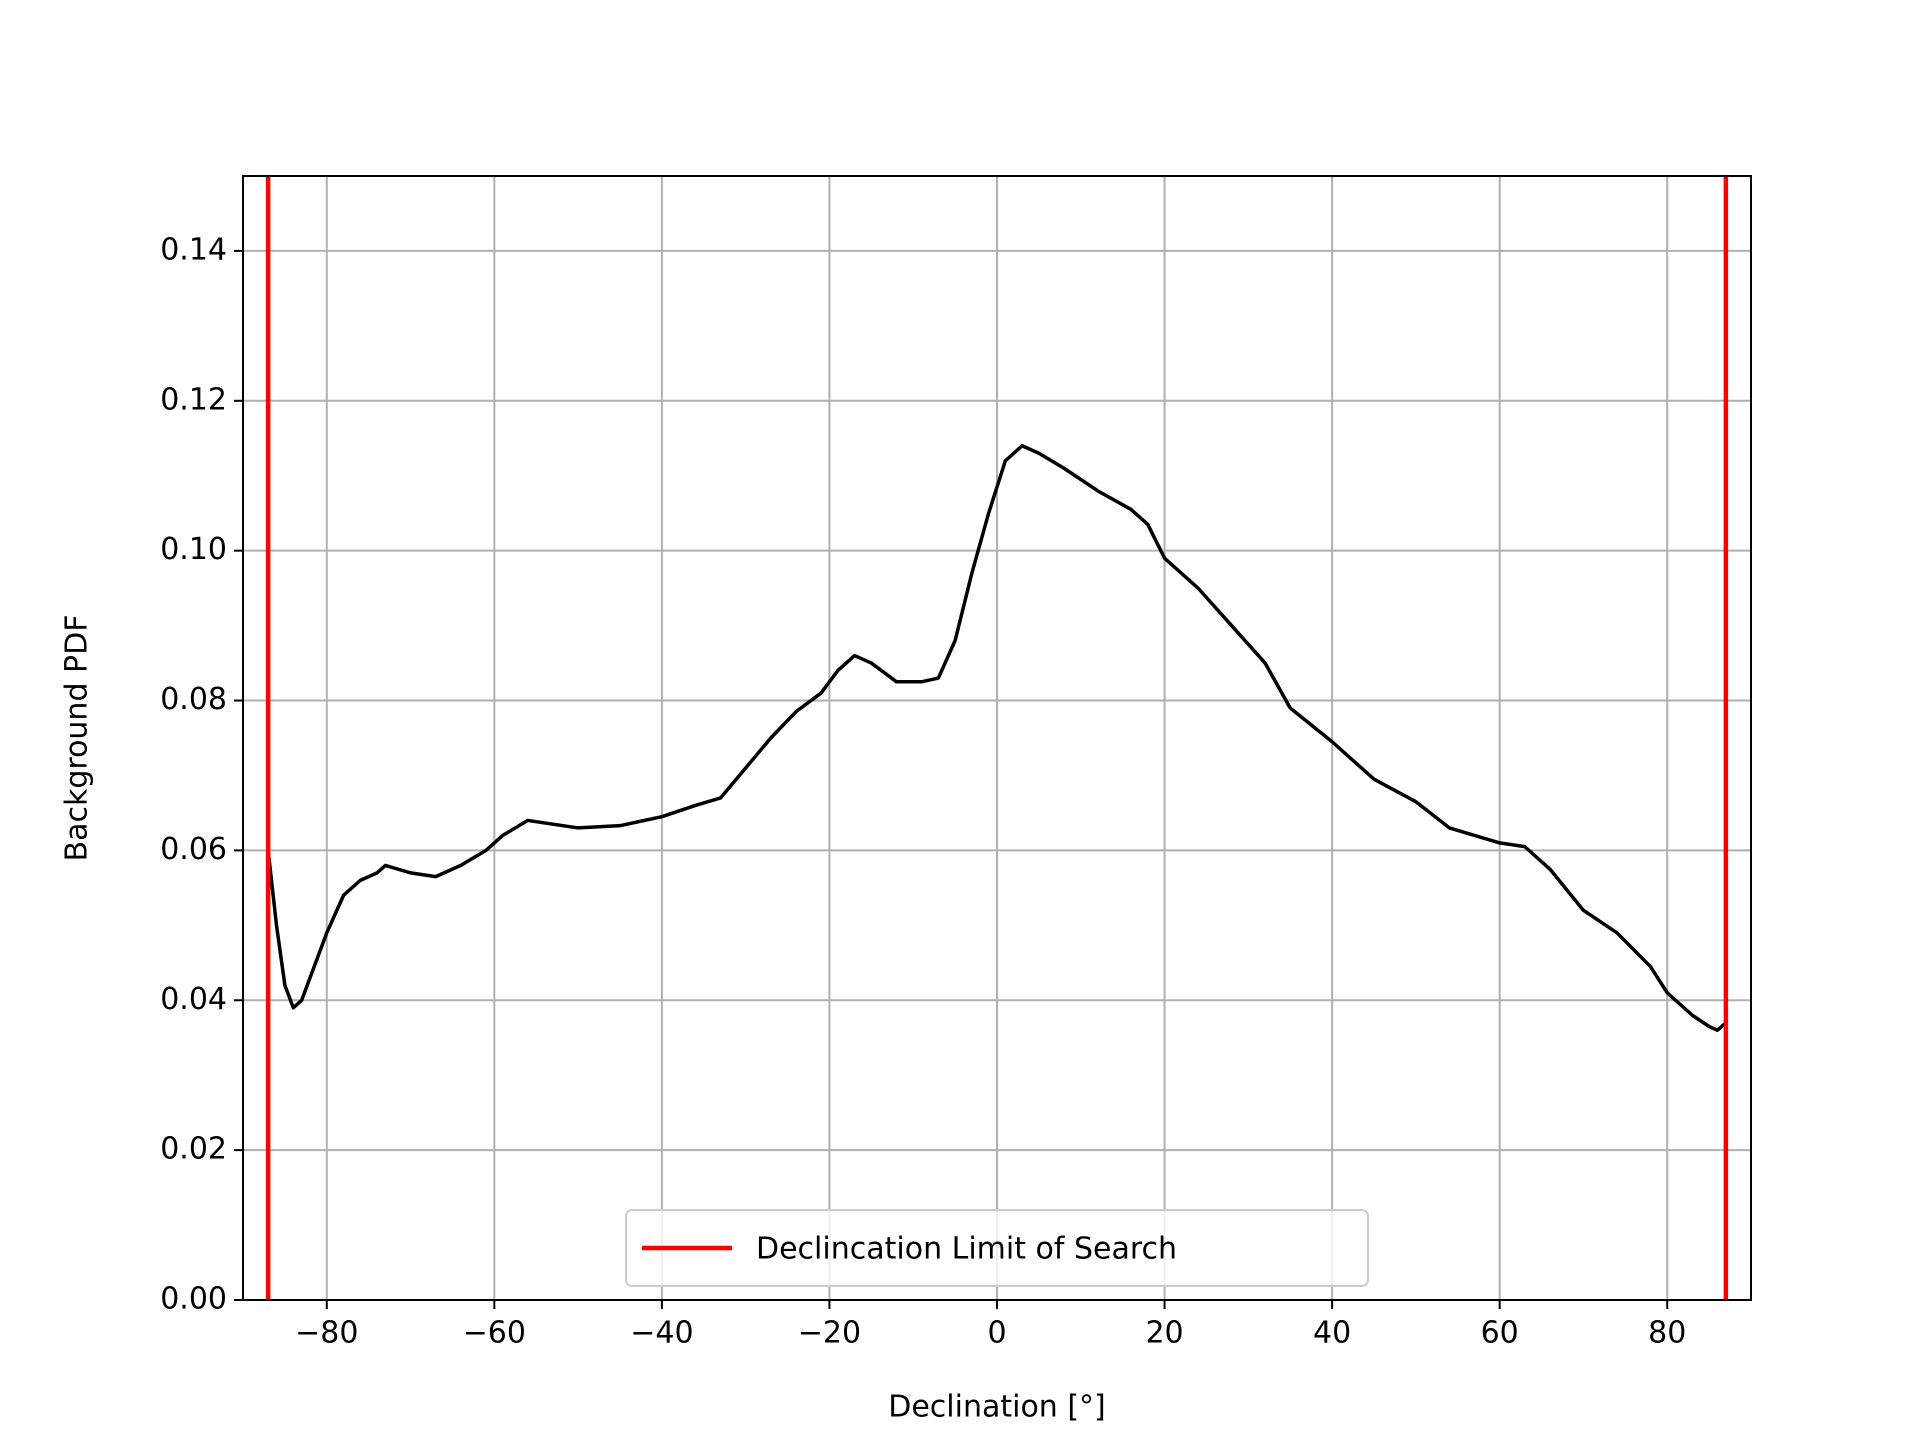 The width and height of the screenshot is (1920, 1440). What do you see at coordinates (193, 1299) in the screenshot?
I see `y-tick-label: 0.00` at bounding box center [193, 1299].